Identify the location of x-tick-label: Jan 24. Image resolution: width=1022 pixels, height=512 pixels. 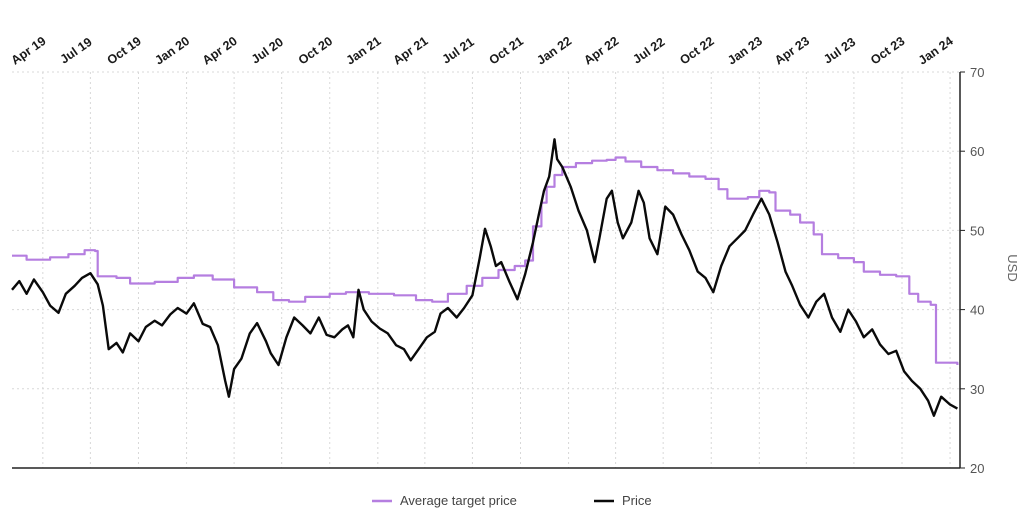
(936, 51).